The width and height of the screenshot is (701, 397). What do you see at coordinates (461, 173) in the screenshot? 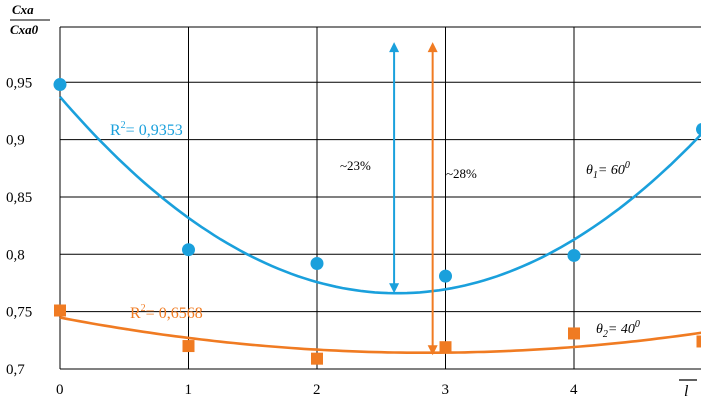
I see `annotation-28-percent: ~28%` at bounding box center [461, 173].